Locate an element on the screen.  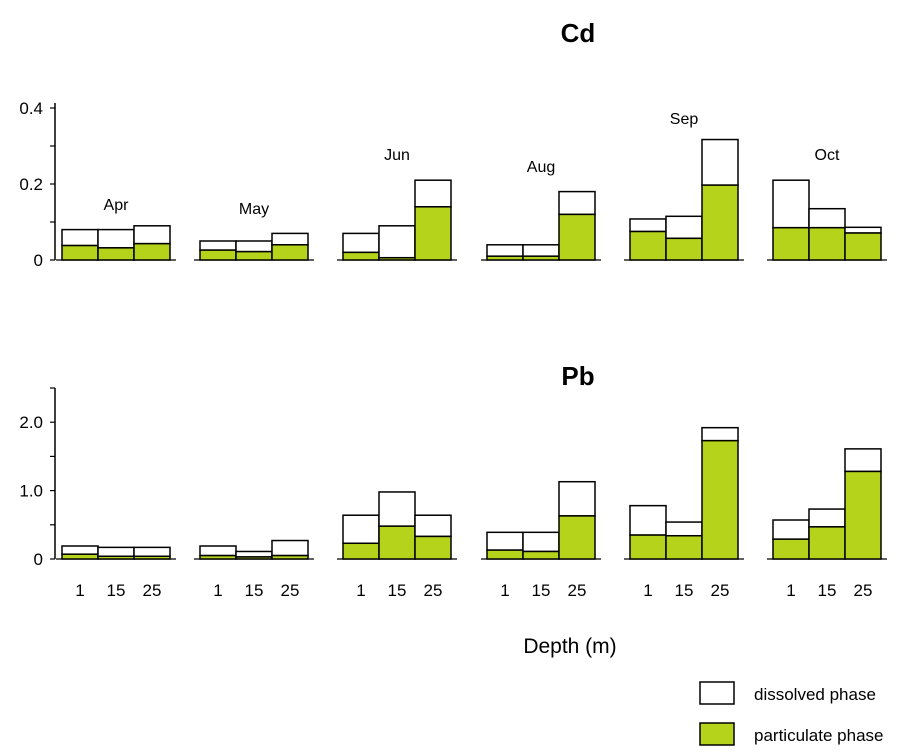
x-axis-label: Depth (m) is located at coordinates (569, 646).